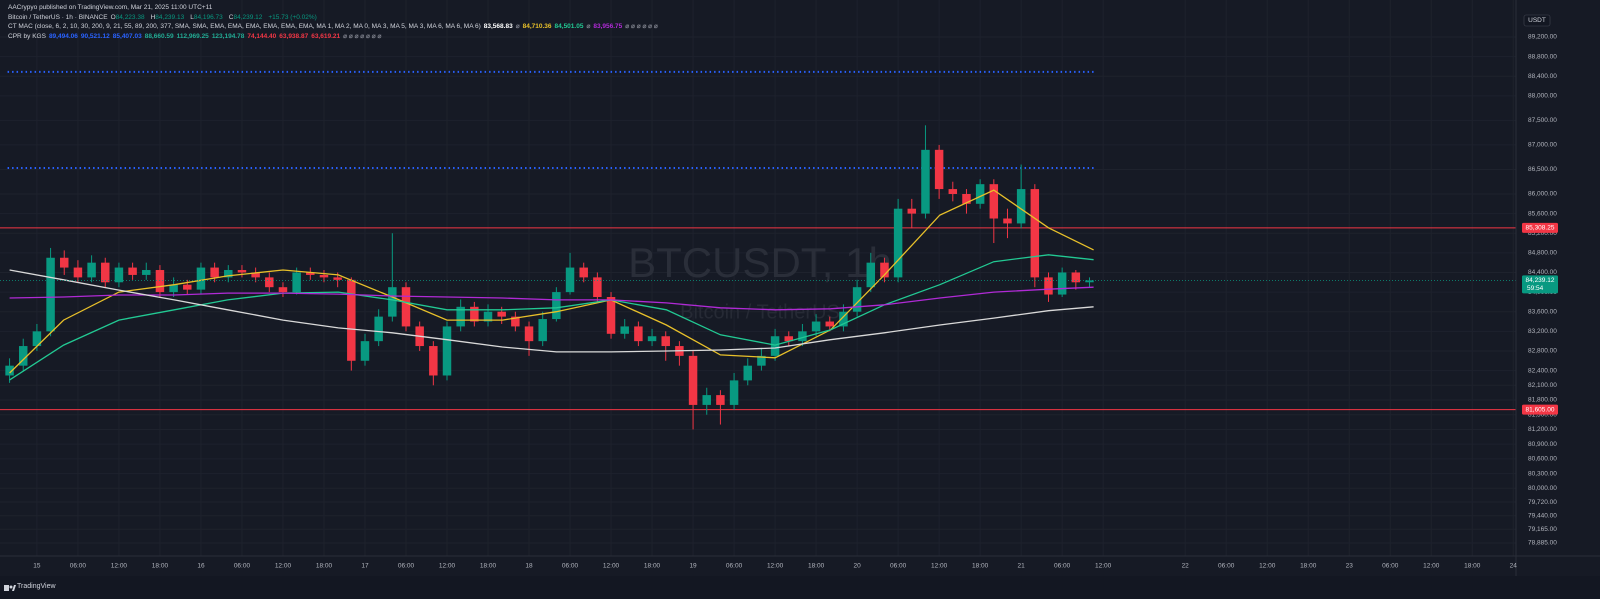 Image resolution: width=1600 pixels, height=599 pixels. What do you see at coordinates (1542, 56) in the screenshot?
I see `y-tick-label: 88,800.00` at bounding box center [1542, 56].